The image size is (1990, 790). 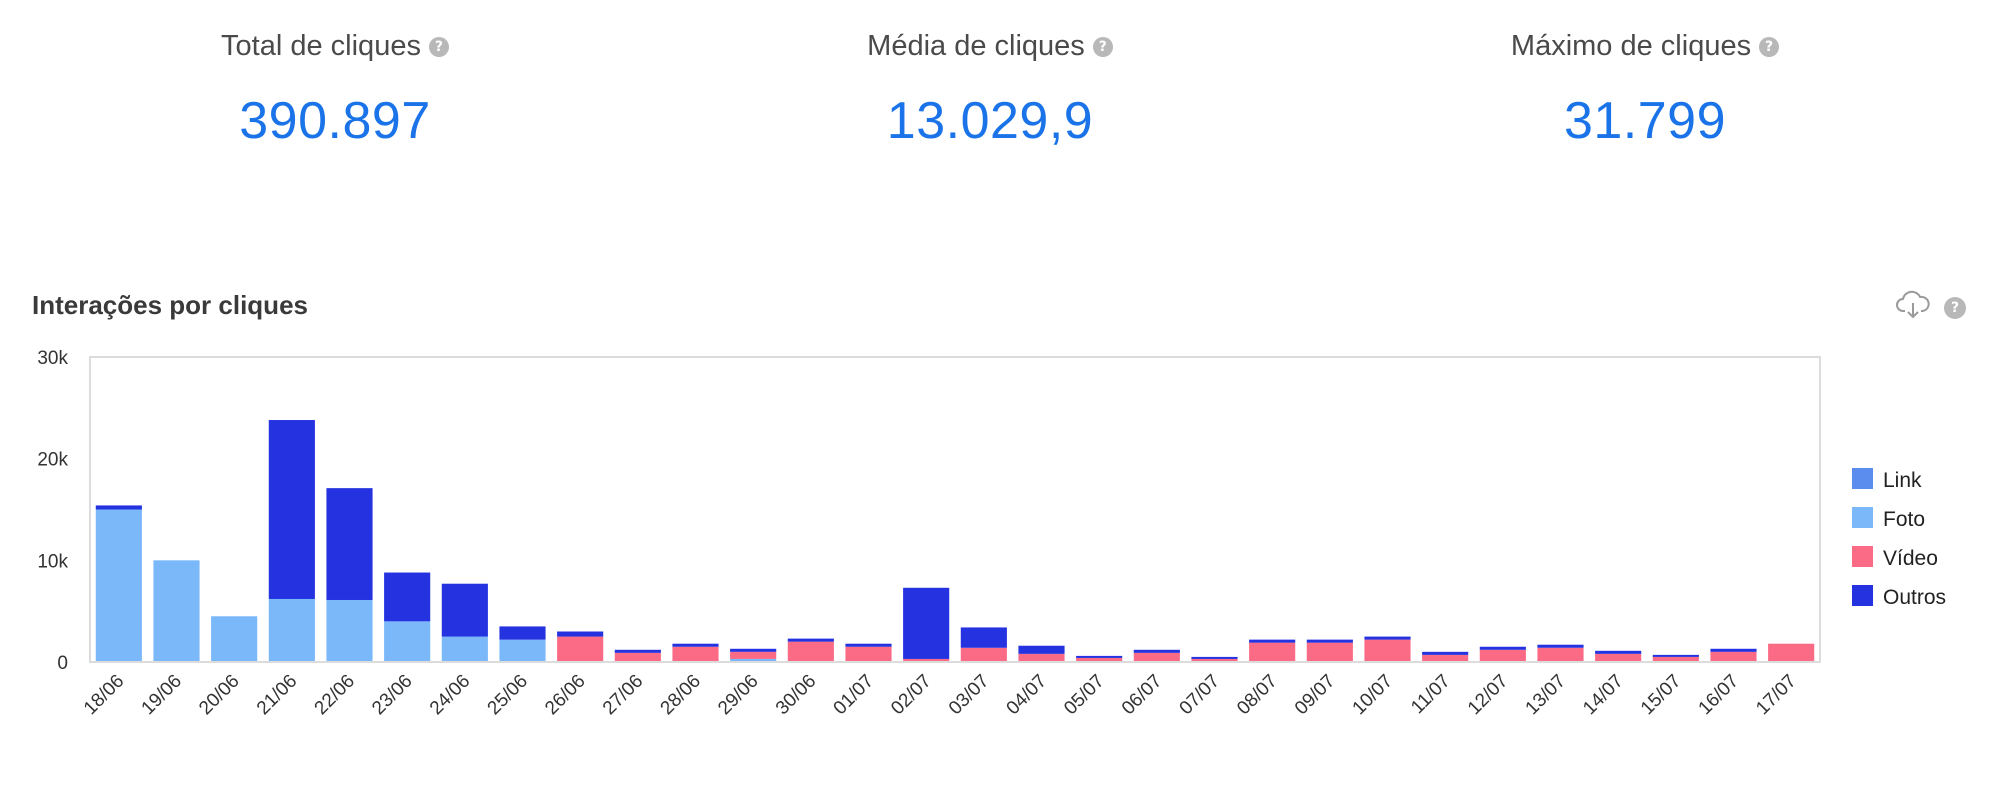 What do you see at coordinates (1645, 46) in the screenshot?
I see `kpi-title: Máximo de cliques ?` at bounding box center [1645, 46].